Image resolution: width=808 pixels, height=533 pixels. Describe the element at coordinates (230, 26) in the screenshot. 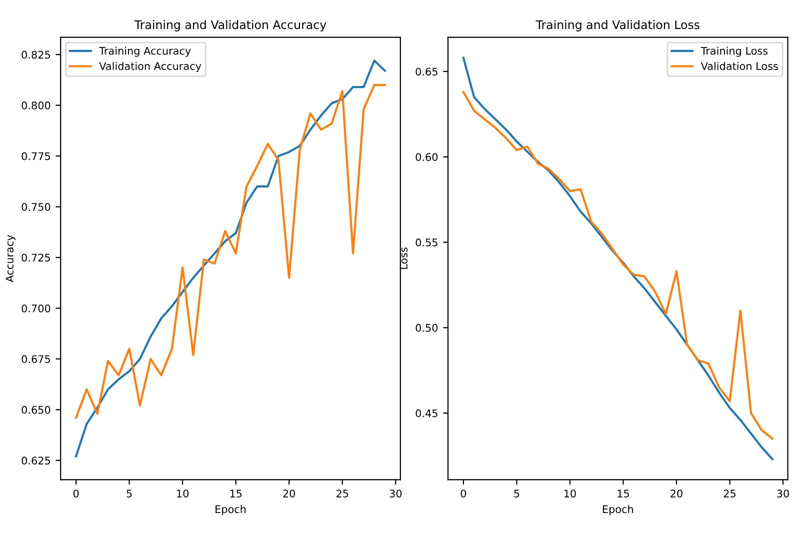

I see `chart-title: Training and Validation Accuracy` at that location.